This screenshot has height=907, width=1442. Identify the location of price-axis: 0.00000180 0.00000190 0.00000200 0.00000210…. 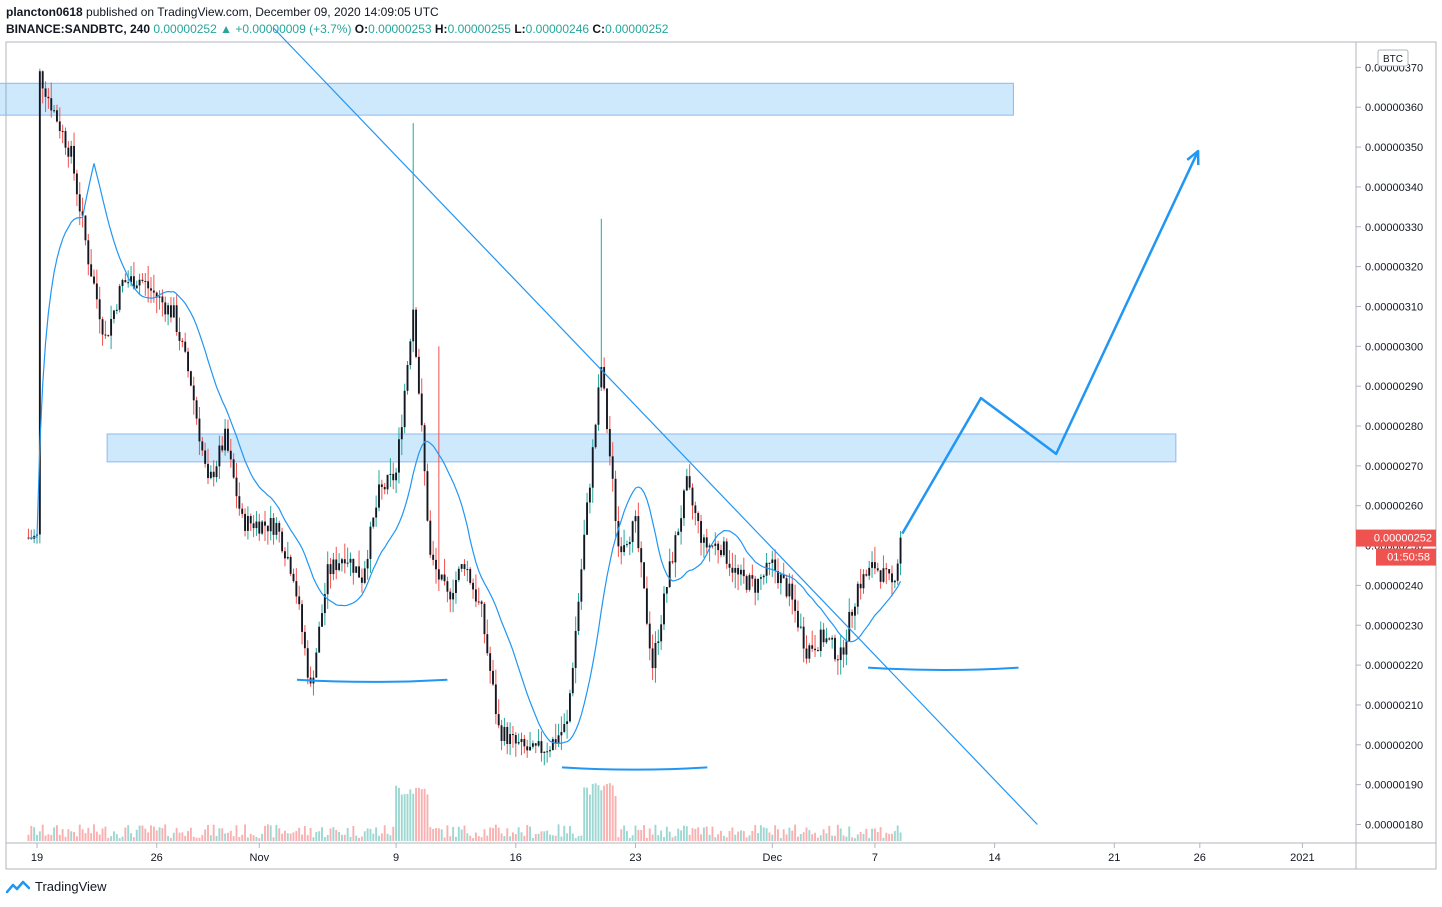
(1389, 447).